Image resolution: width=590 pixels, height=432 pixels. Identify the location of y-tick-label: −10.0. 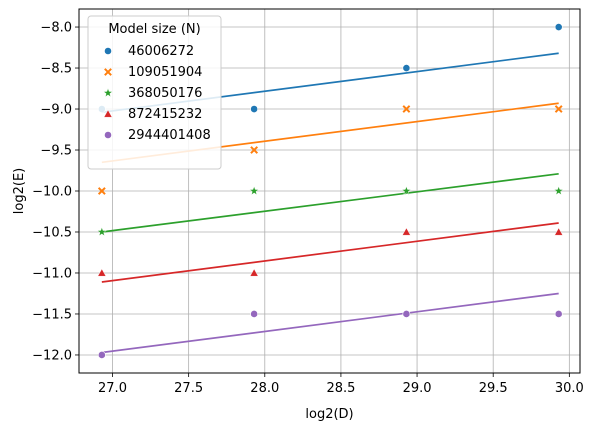
(52, 192).